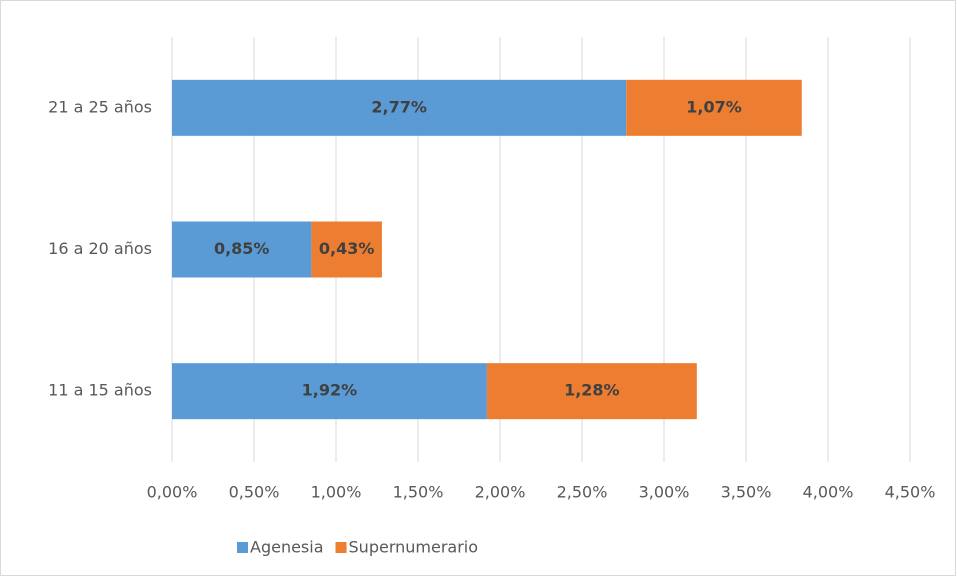 The width and height of the screenshot is (957, 577). Describe the element at coordinates (664, 492) in the screenshot. I see `x-tick-label: 3,00%` at that location.